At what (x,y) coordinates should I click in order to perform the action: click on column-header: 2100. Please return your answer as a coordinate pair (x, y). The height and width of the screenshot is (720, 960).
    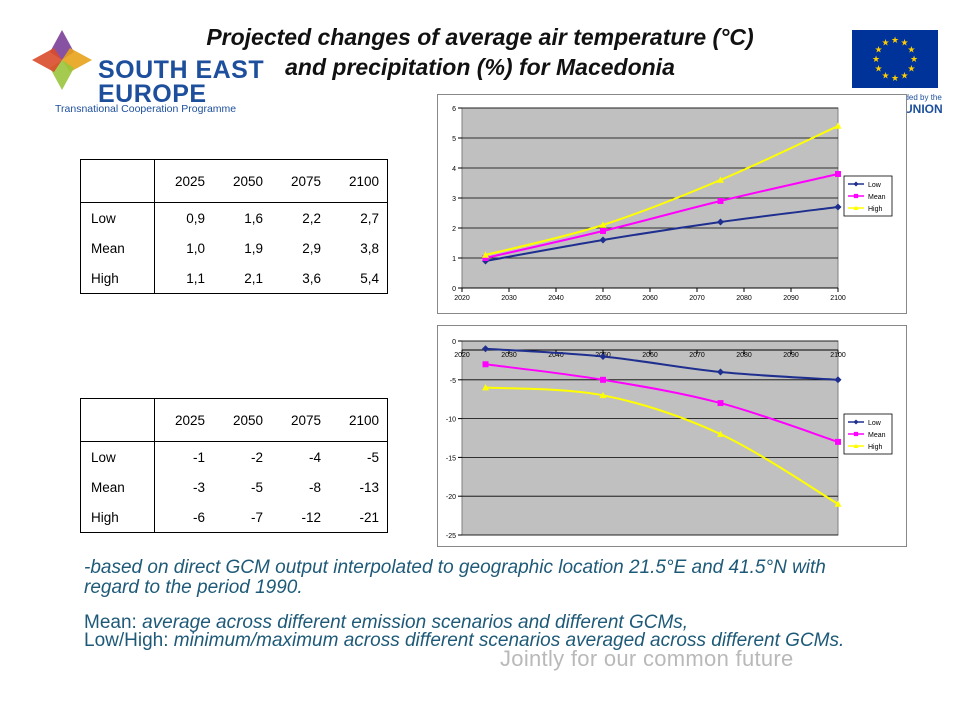
    Looking at the image, I should click on (358, 181).